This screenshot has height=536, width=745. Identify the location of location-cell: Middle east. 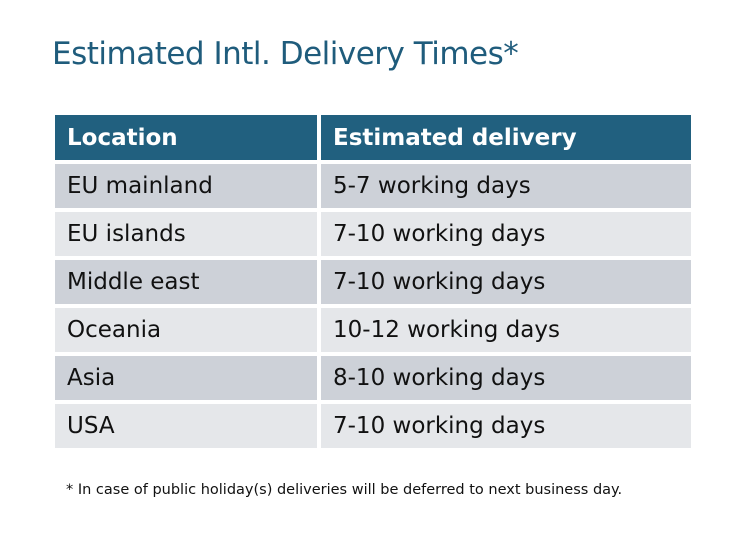
(186, 282).